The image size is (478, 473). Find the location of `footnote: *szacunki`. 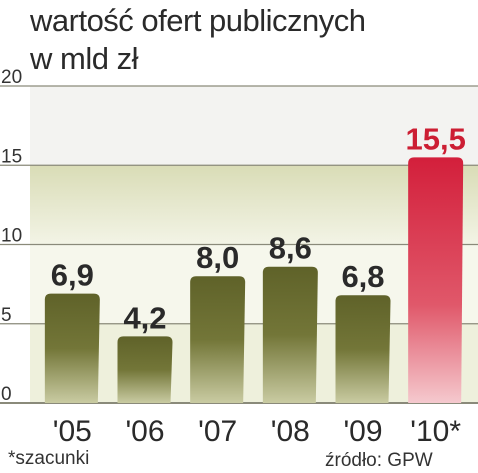

footnote: *szacunki is located at coordinates (49, 458).